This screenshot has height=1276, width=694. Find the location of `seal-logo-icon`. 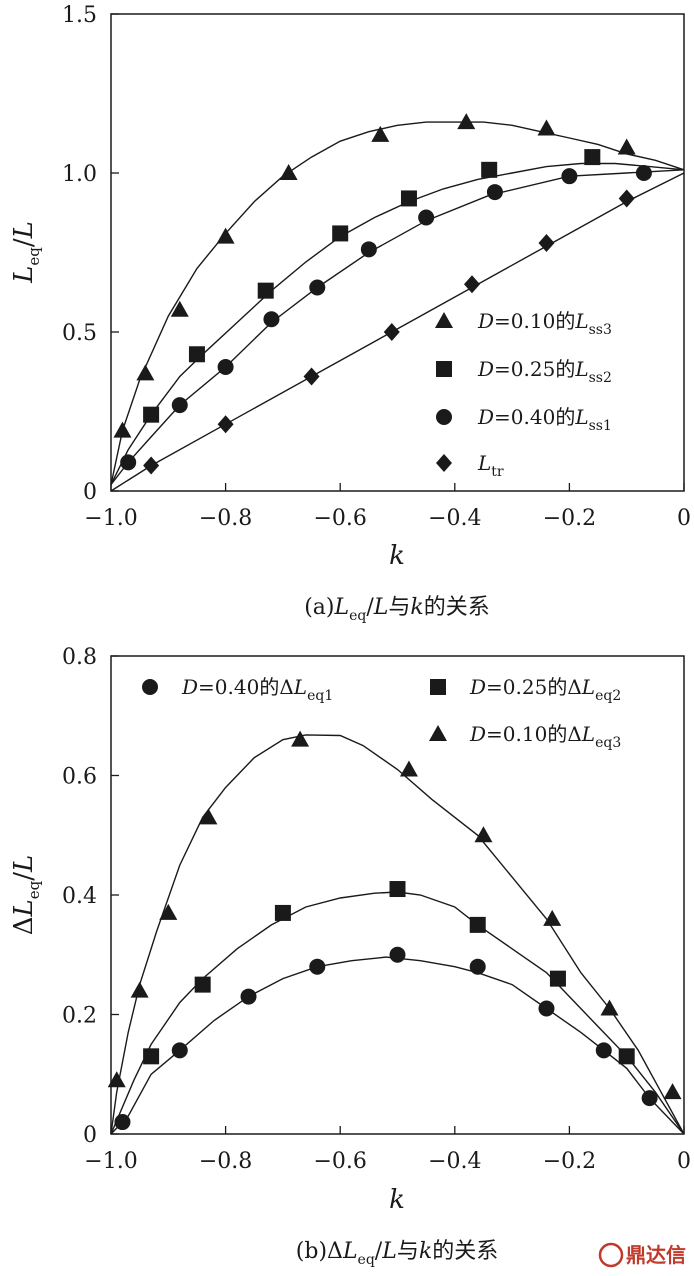

seal-logo-icon is located at coordinates (611, 1255).